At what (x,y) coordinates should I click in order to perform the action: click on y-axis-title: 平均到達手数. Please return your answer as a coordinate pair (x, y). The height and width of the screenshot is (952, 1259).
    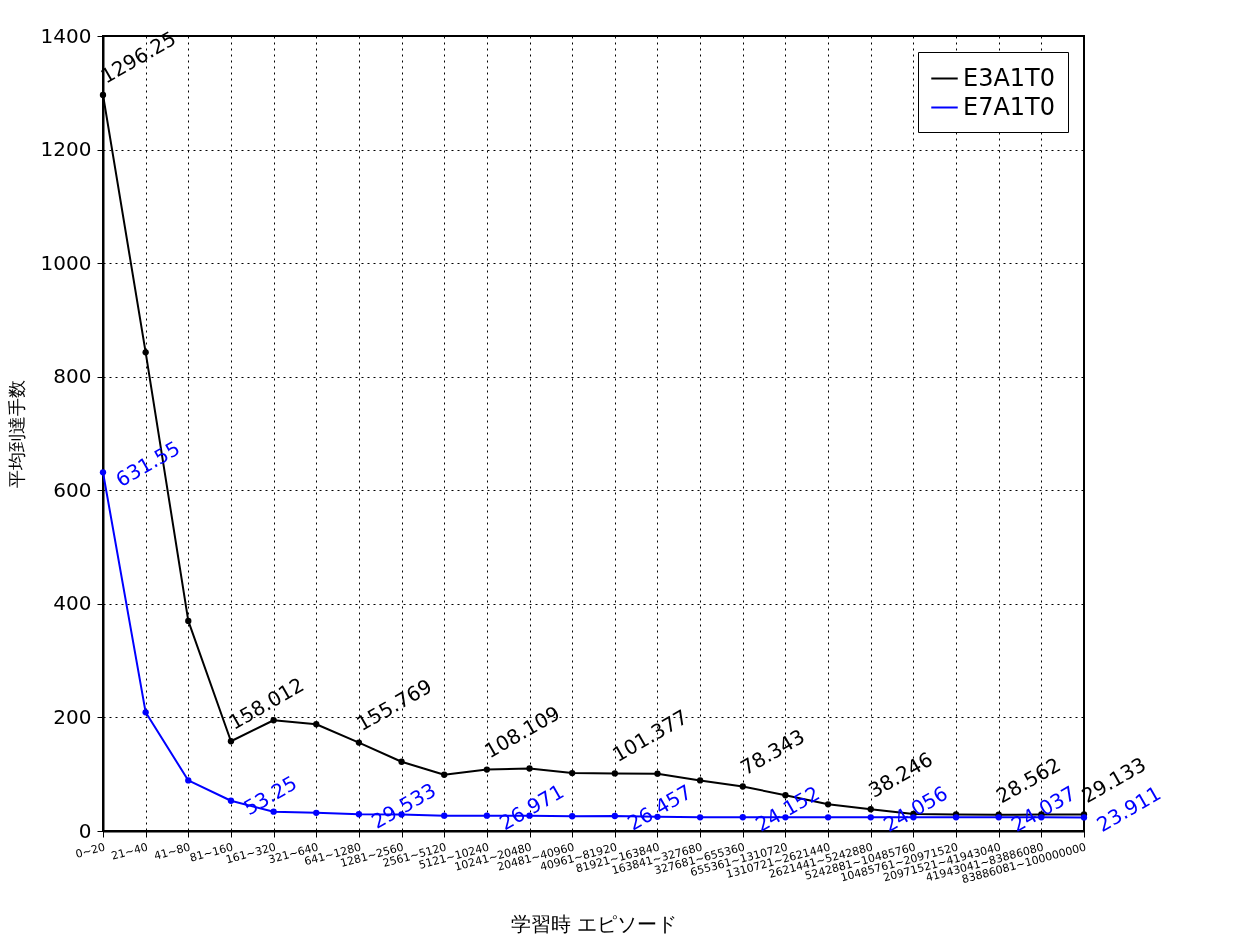
    Looking at the image, I should click on (16, 434).